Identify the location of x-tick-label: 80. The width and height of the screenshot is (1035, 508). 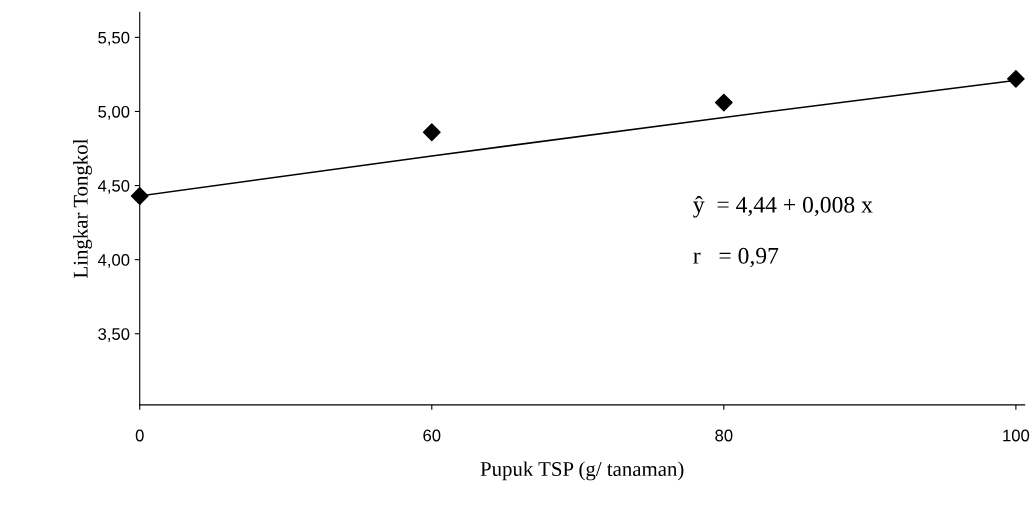
(724, 435).